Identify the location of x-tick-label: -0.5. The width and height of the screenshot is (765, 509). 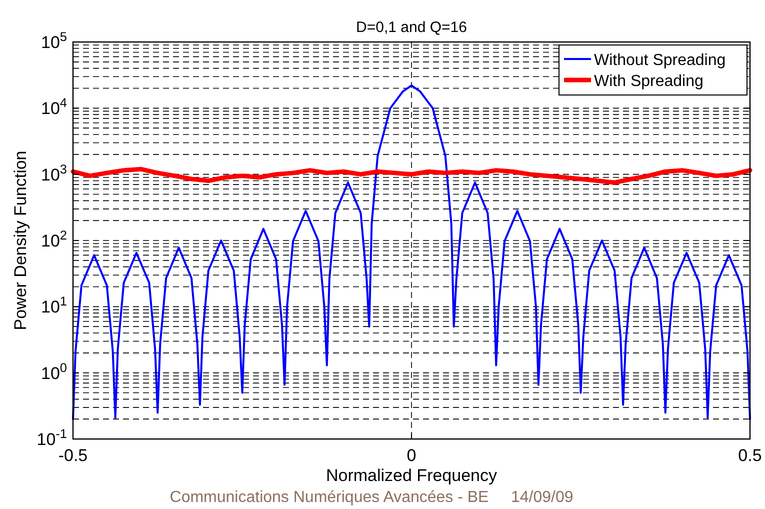
(73, 455).